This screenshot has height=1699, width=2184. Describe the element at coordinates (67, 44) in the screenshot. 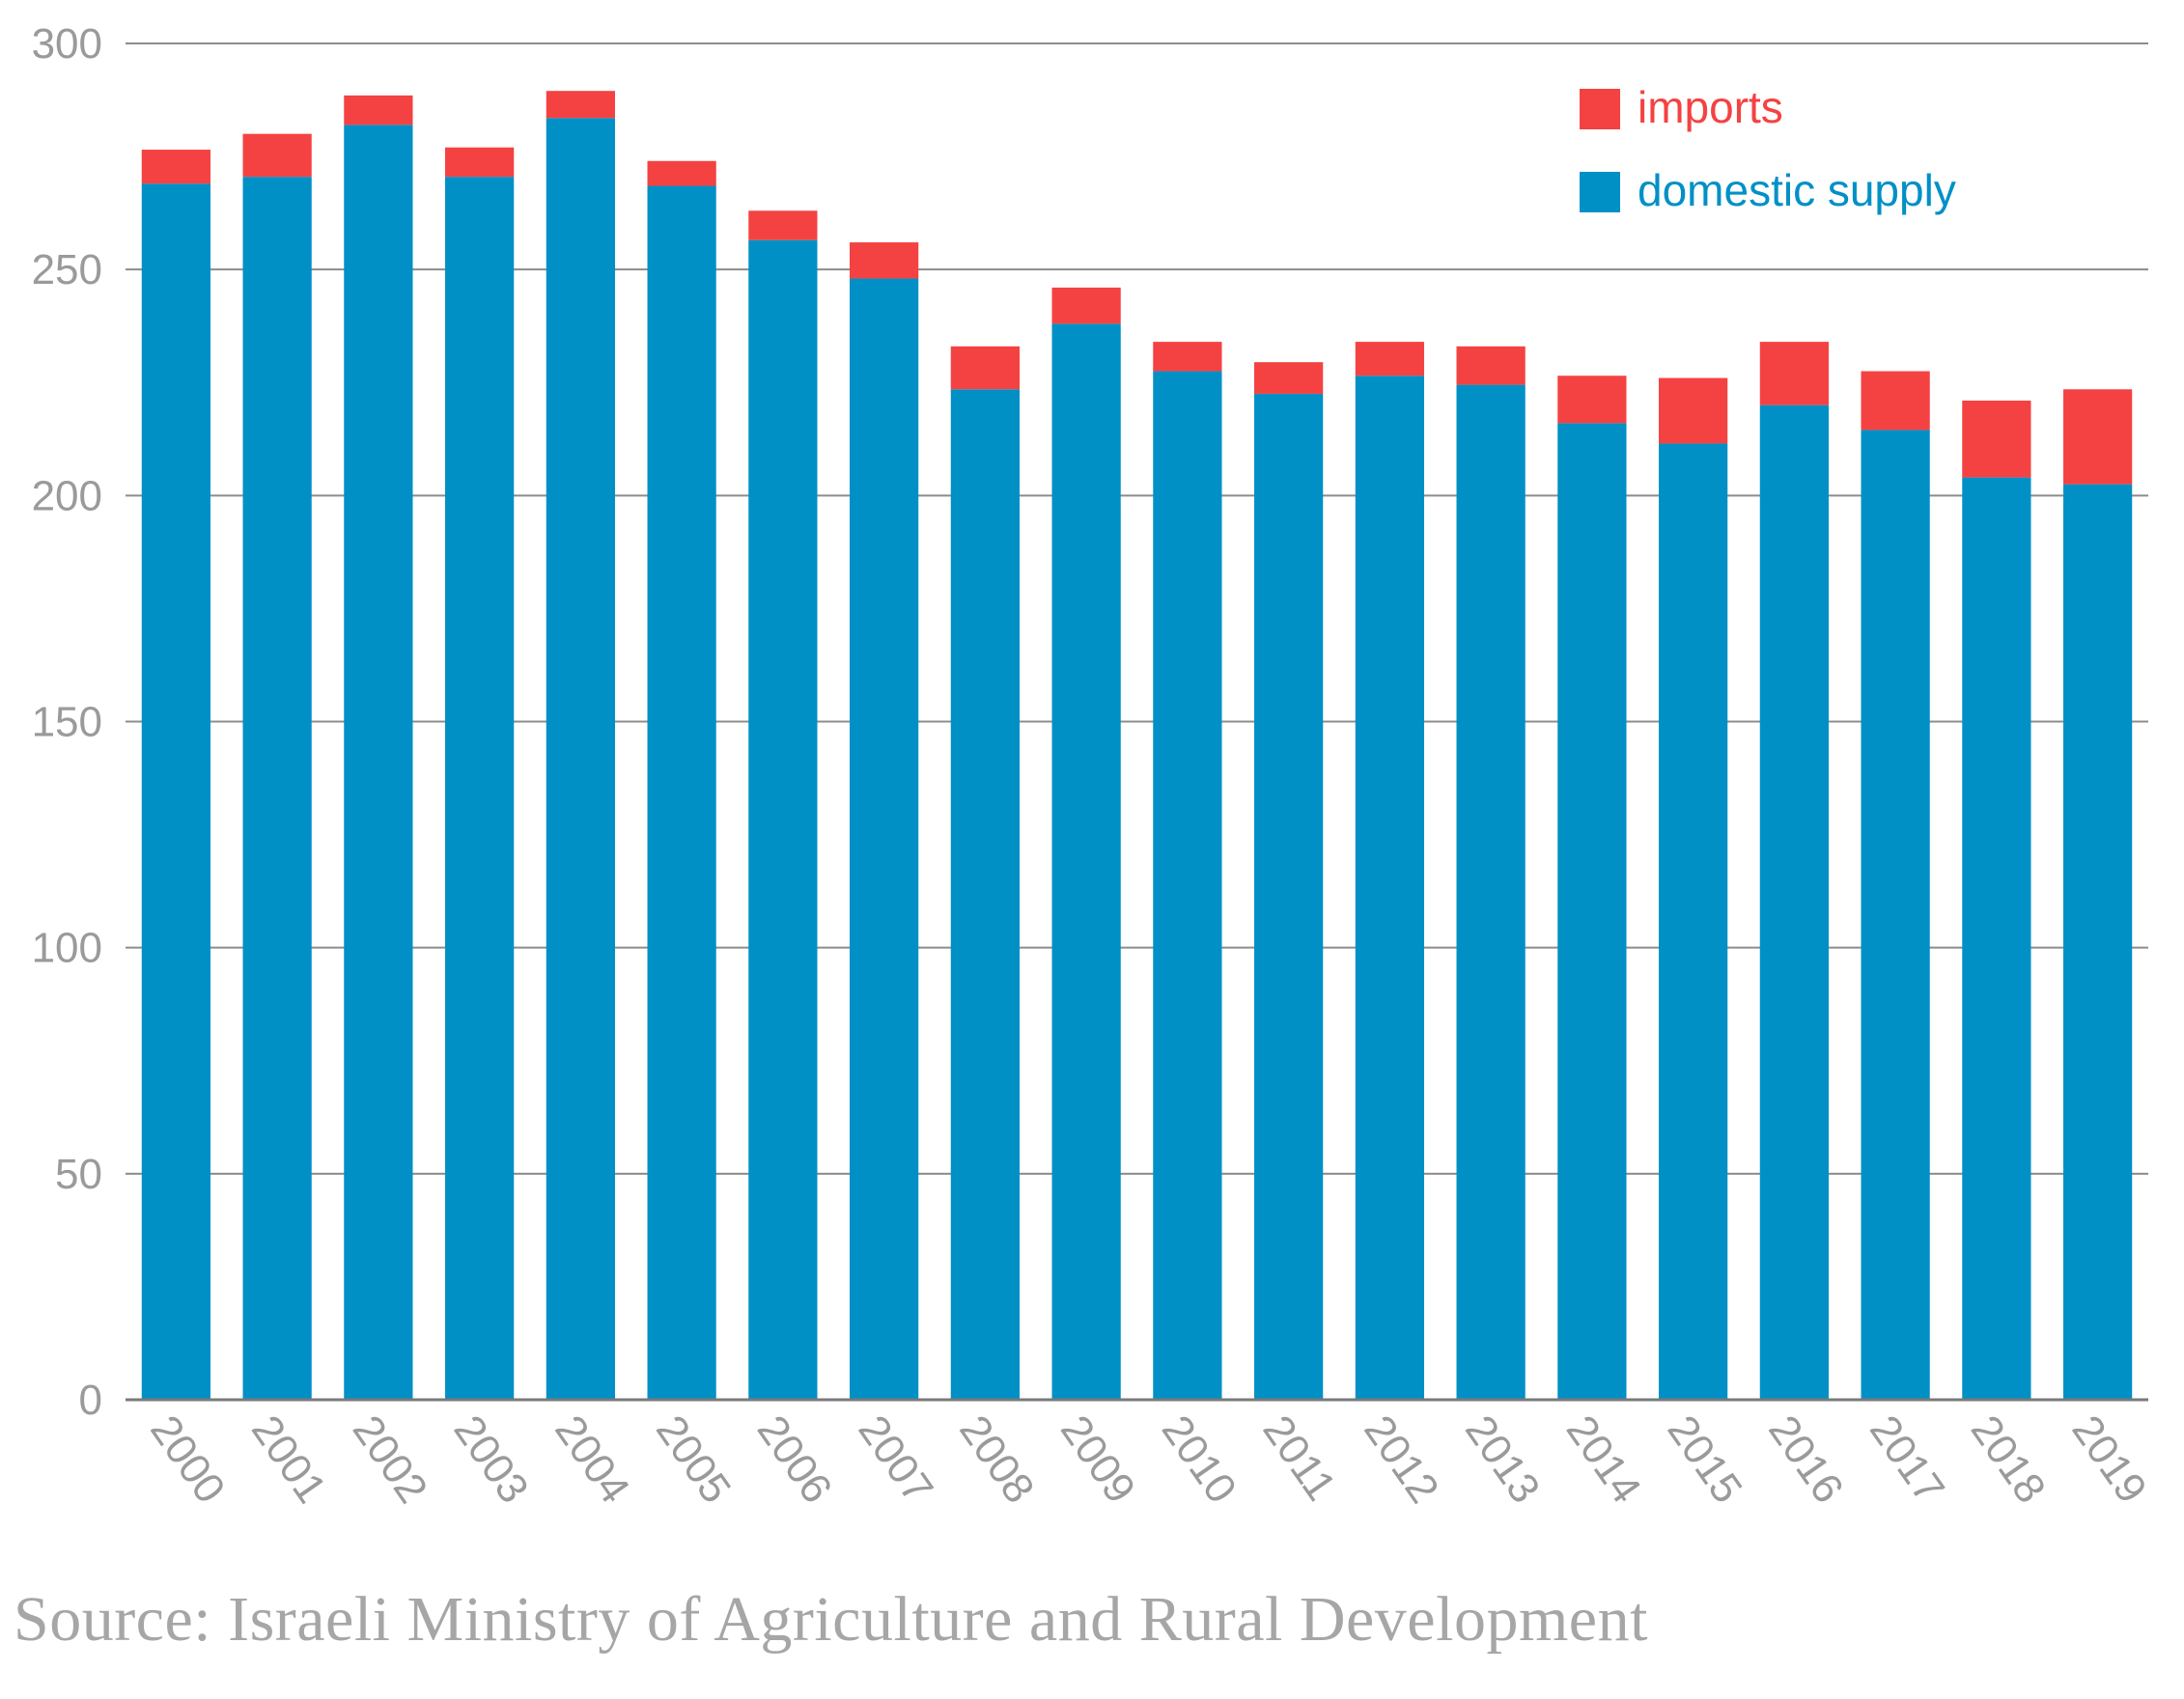

I see `y-tick-label: 300` at that location.